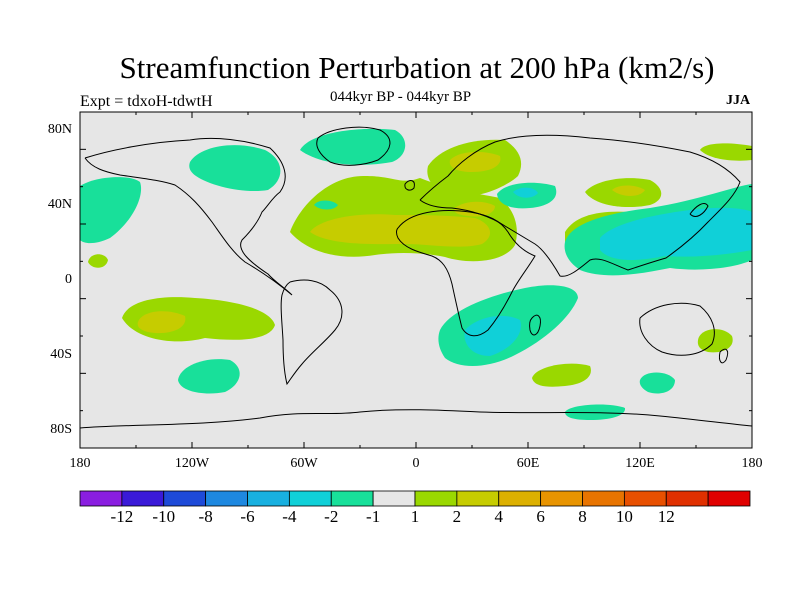  What do you see at coordinates (726, 152) in the screenshot?
I see `contour-pos-north-pacific-east` at bounding box center [726, 152].